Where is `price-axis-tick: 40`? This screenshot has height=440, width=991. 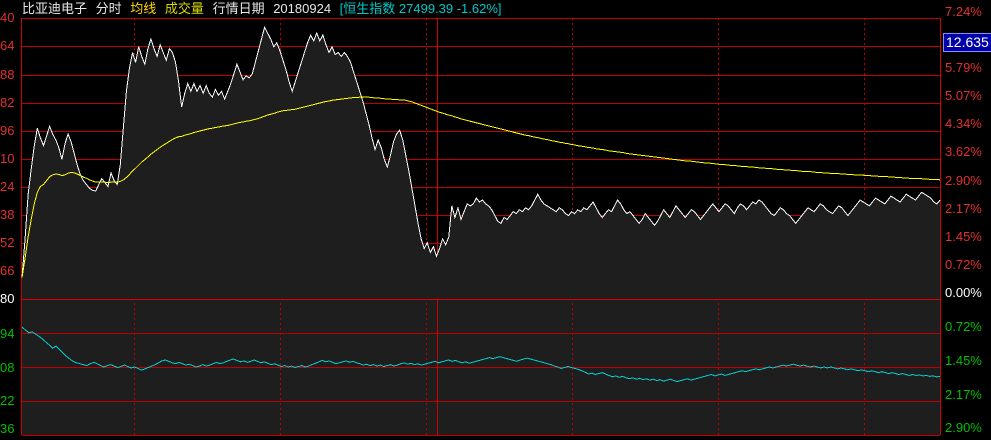
price-axis-tick: 40 is located at coordinates (7, 17).